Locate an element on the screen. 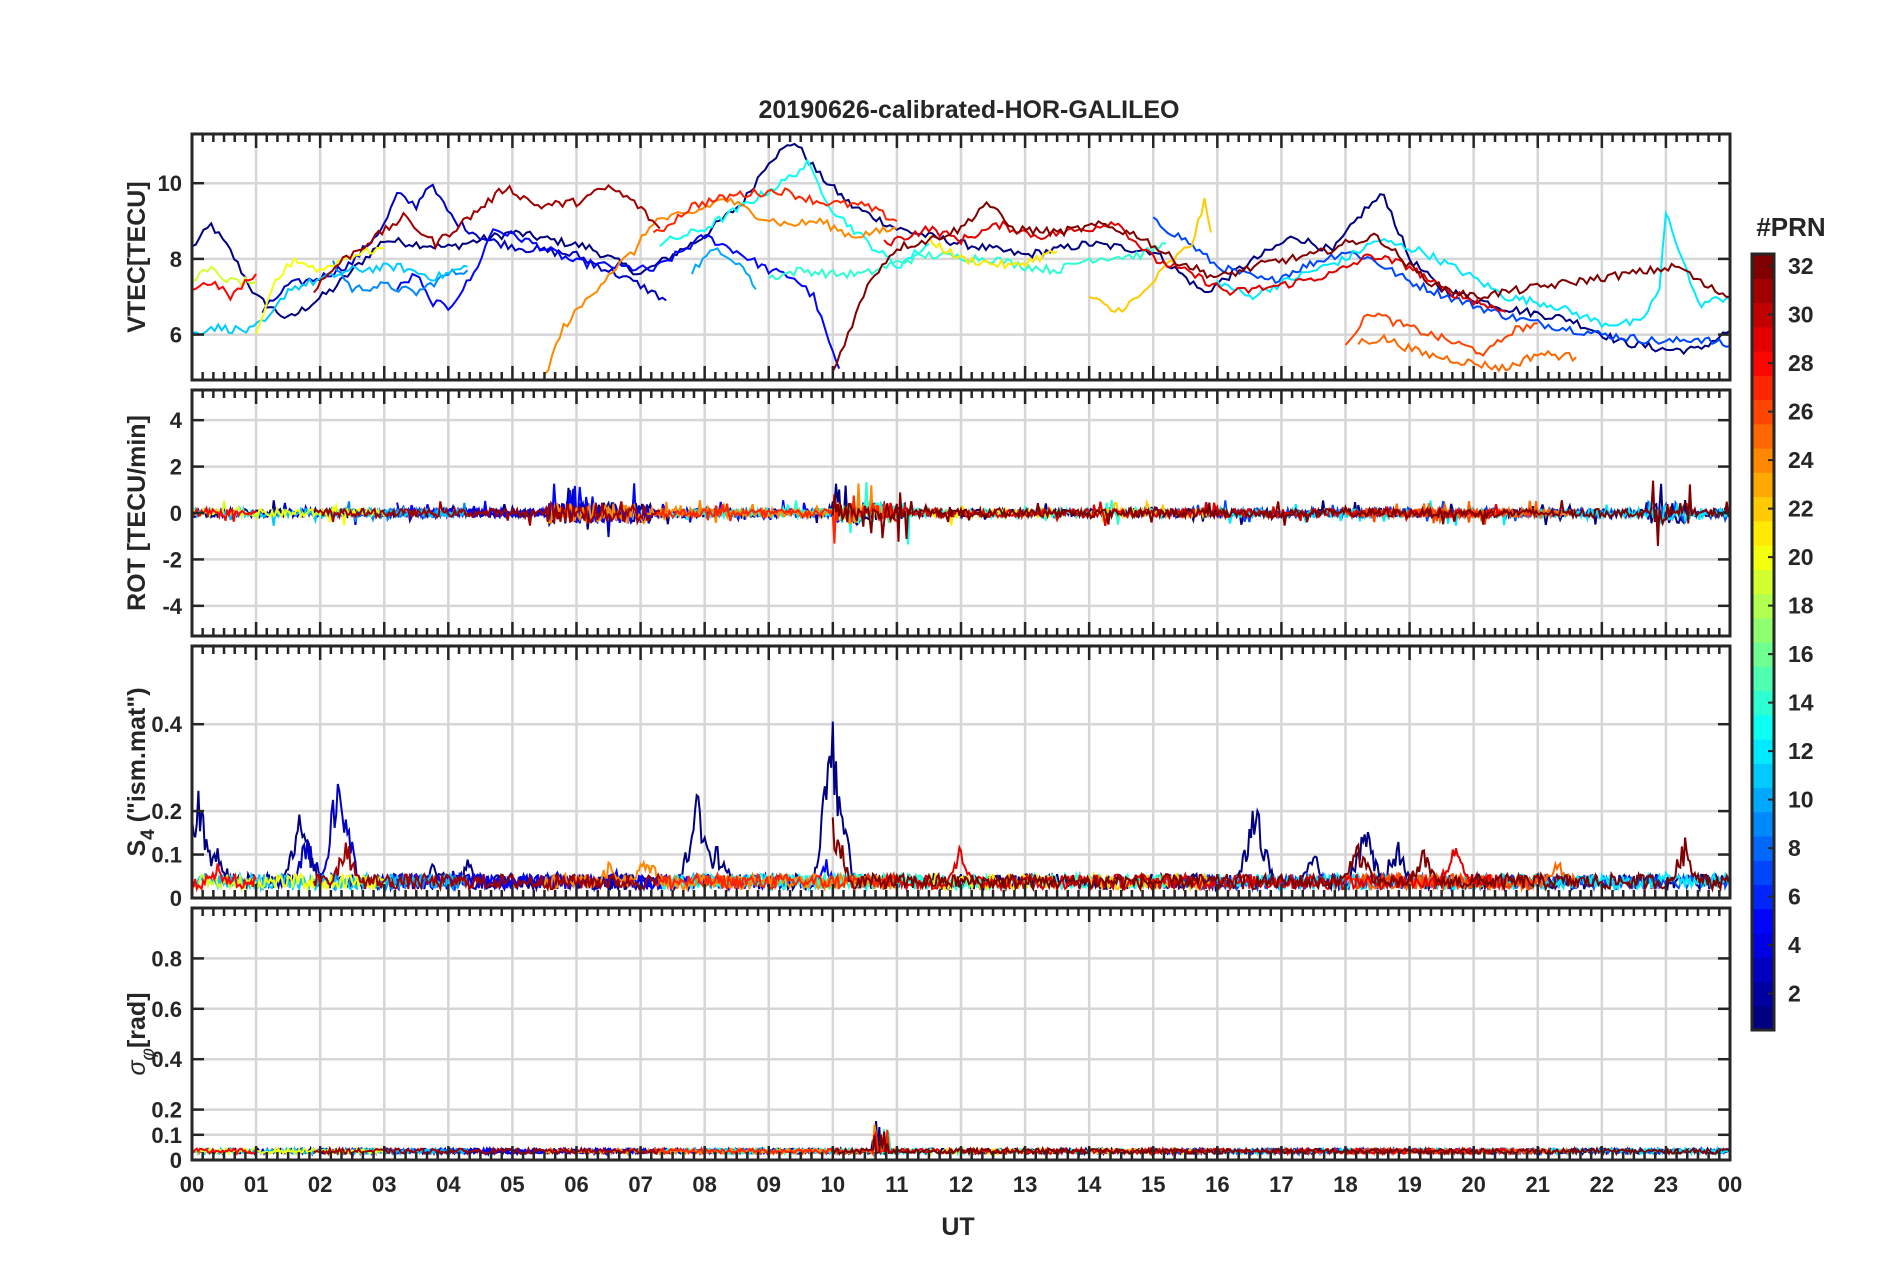 The height and width of the screenshot is (1272, 1902). y-label-main: S is located at coordinates (137, 848).